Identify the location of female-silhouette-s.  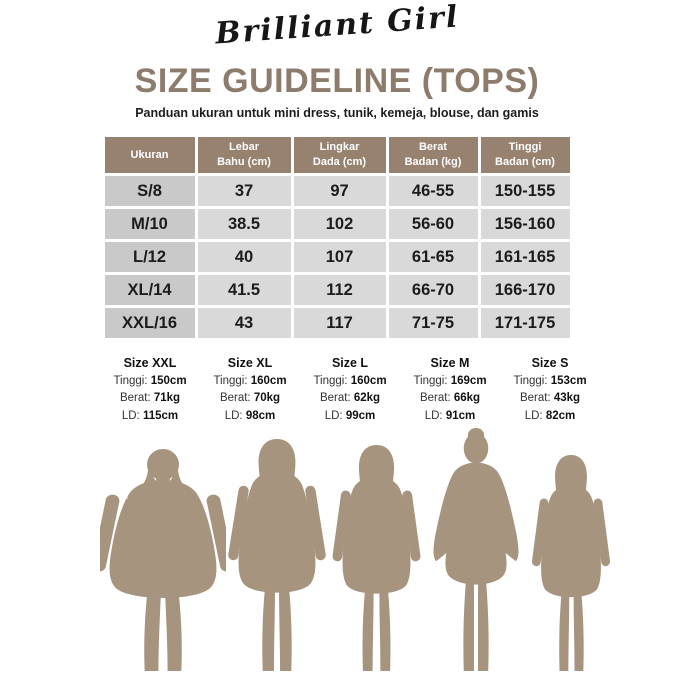
(571, 563).